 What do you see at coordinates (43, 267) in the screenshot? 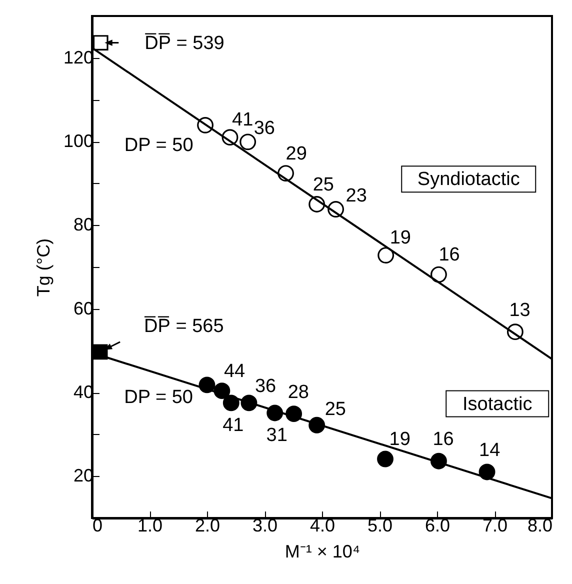
I see `y-axis-title: Tg (°C)` at bounding box center [43, 267].